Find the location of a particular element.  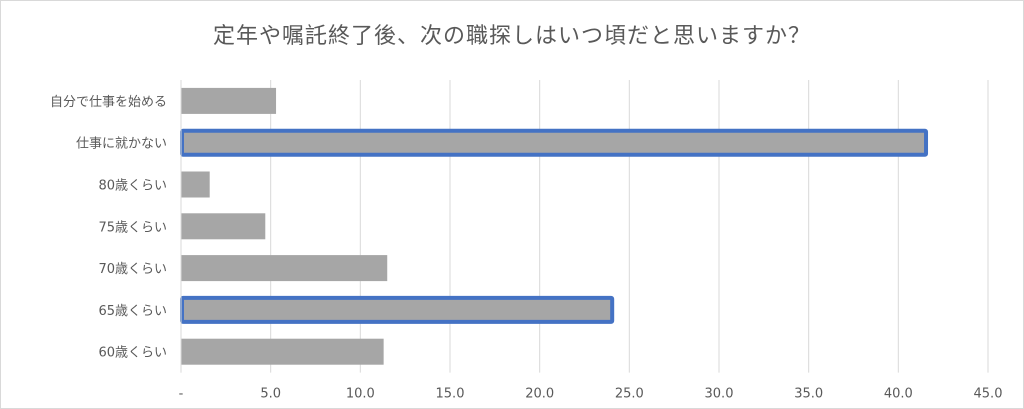

category-label: 仕事に就かない is located at coordinates (121, 144).